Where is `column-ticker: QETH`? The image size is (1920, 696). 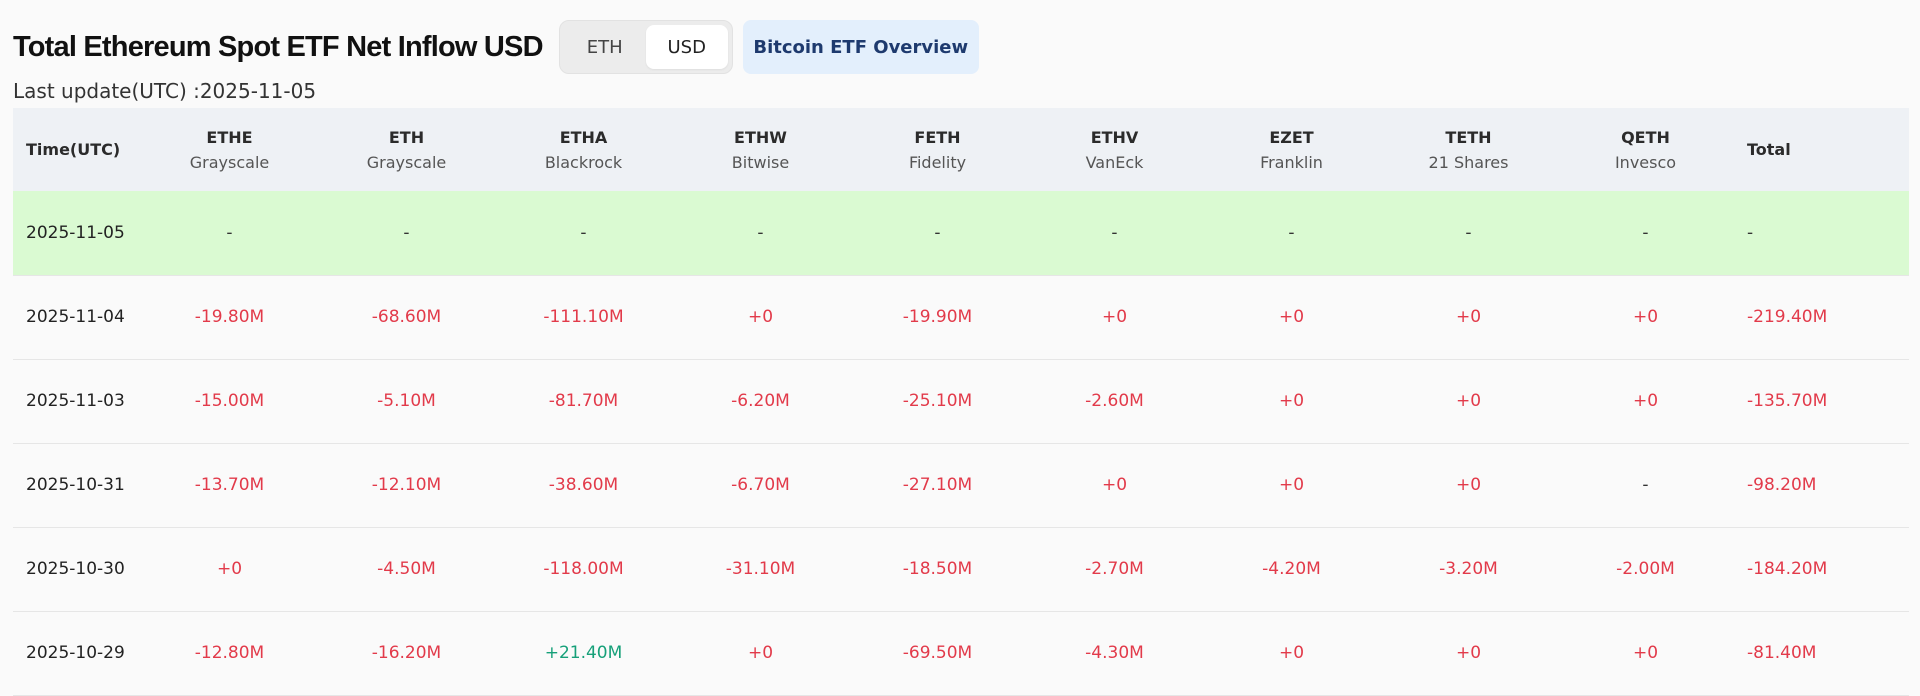 column-ticker: QETH is located at coordinates (1645, 137).